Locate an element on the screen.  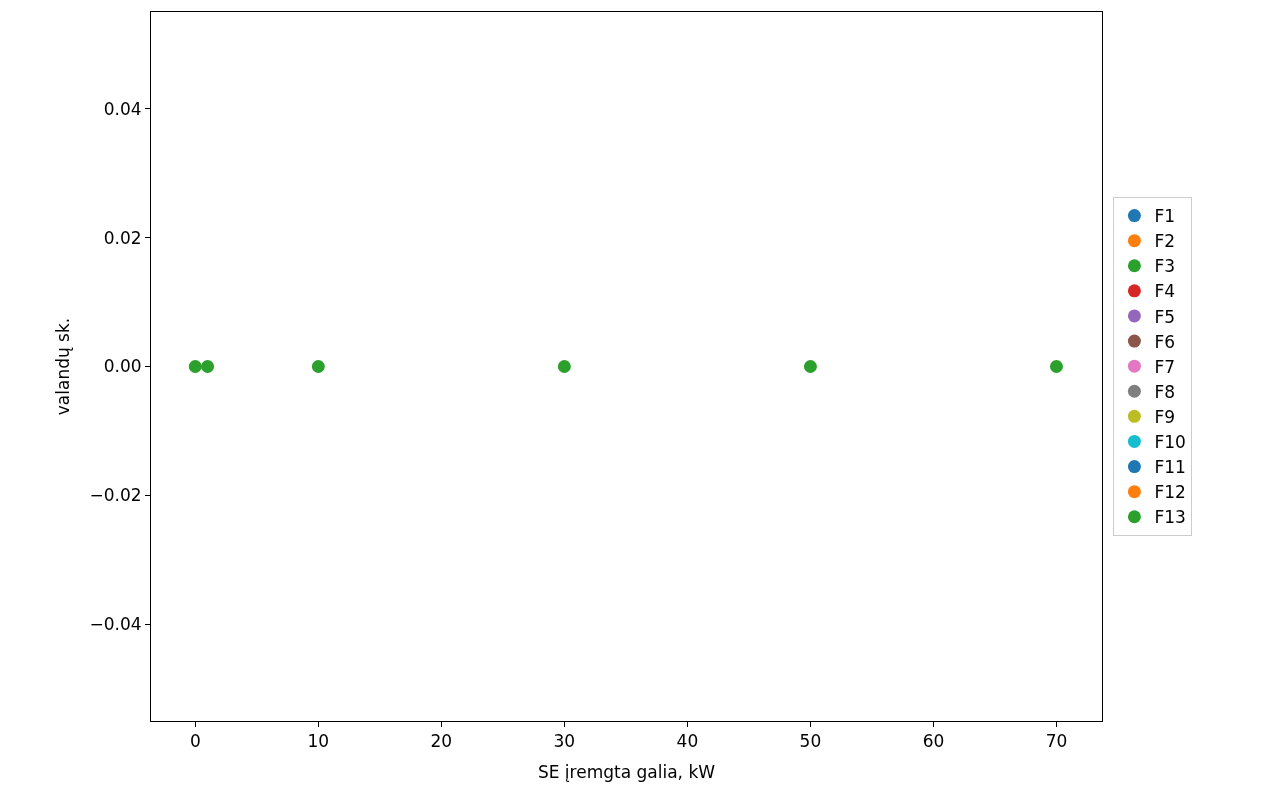
y-tick-label: −0.04 is located at coordinates (115, 624).